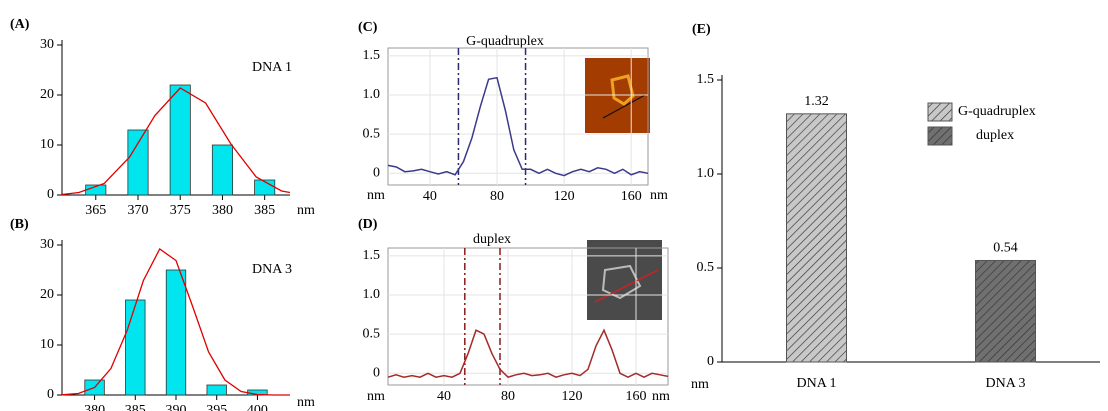 The height and width of the screenshot is (411, 1108). Describe the element at coordinates (19, 224) in the screenshot. I see `panel-label: (B)` at that location.